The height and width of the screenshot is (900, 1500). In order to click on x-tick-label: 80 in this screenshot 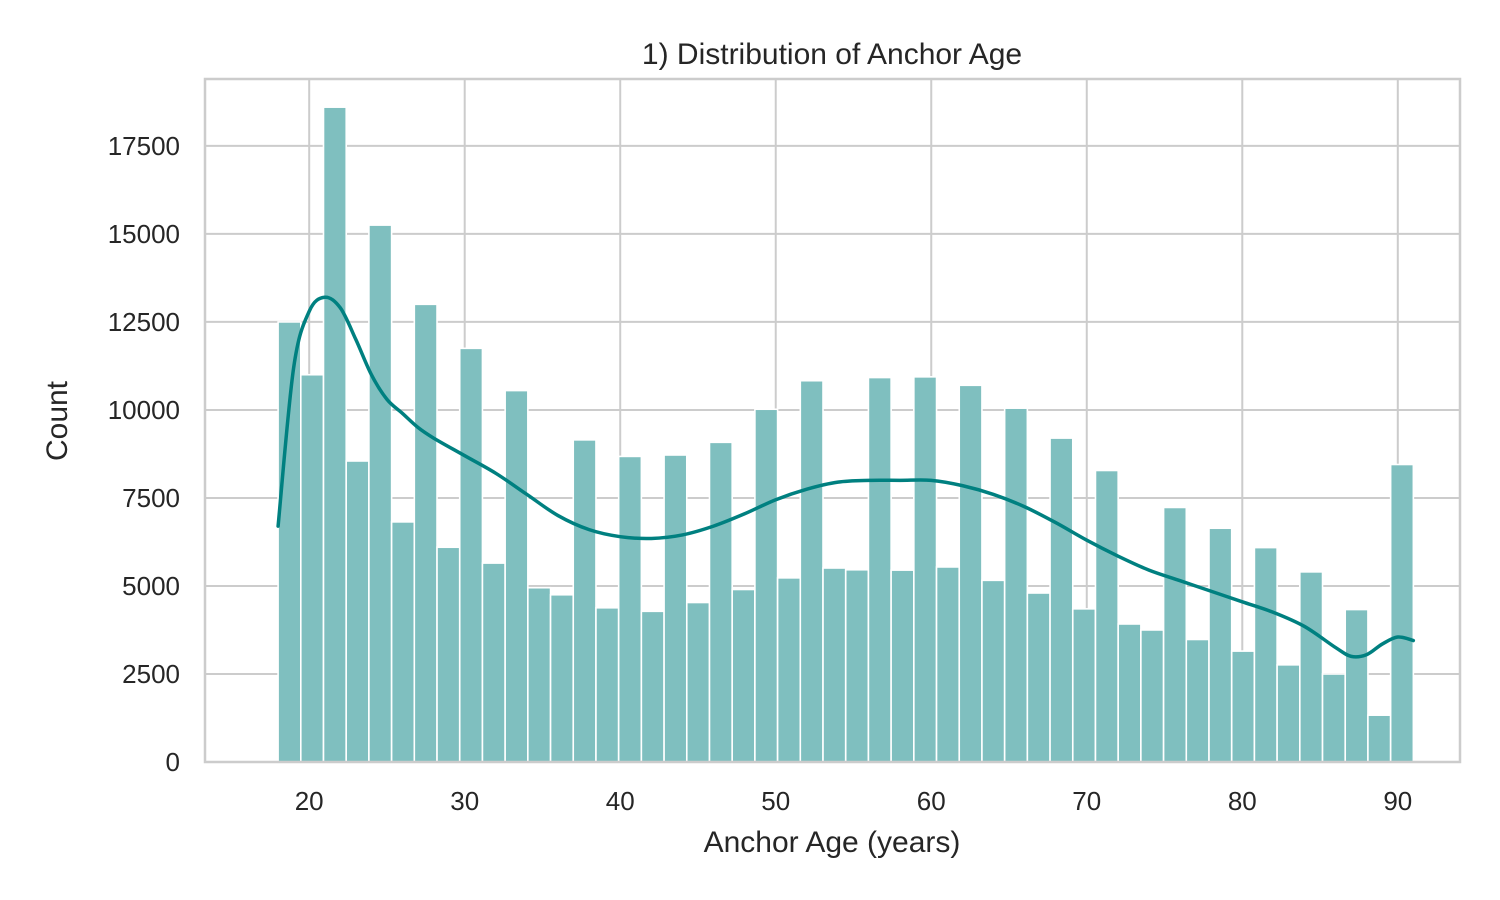, I will do `click(1242, 801)`.